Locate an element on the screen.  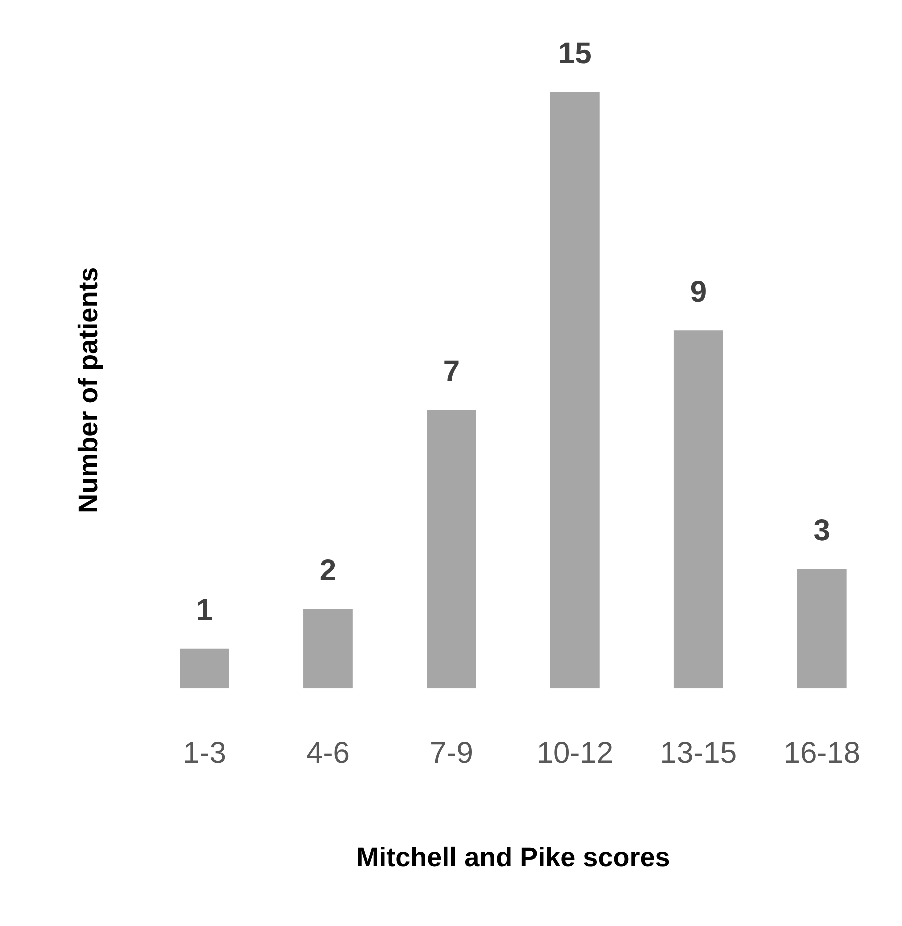
data-label: 3 is located at coordinates (822, 531).